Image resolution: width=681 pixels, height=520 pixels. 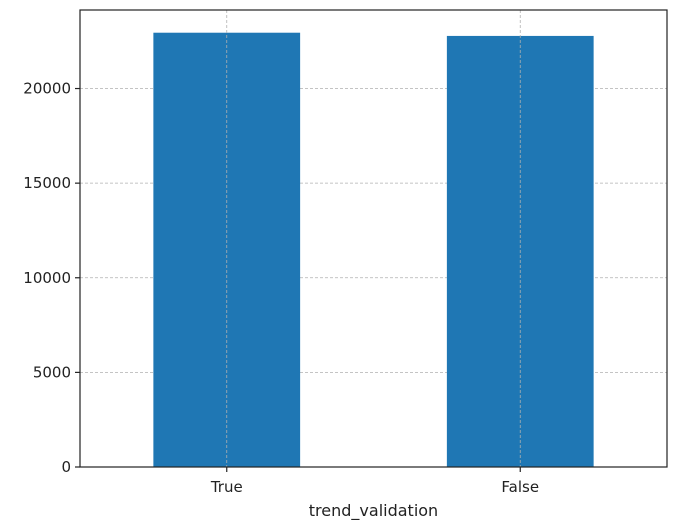 What do you see at coordinates (373, 510) in the screenshot?
I see `x-axis-label: trend_validation` at bounding box center [373, 510].